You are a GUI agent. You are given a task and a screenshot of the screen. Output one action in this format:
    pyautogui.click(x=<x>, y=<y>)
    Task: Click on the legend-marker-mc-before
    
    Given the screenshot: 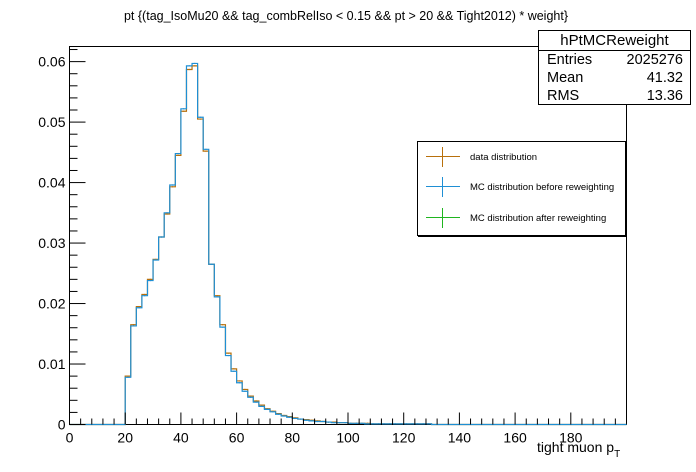 What is the action you would take?
    pyautogui.click(x=443, y=187)
    